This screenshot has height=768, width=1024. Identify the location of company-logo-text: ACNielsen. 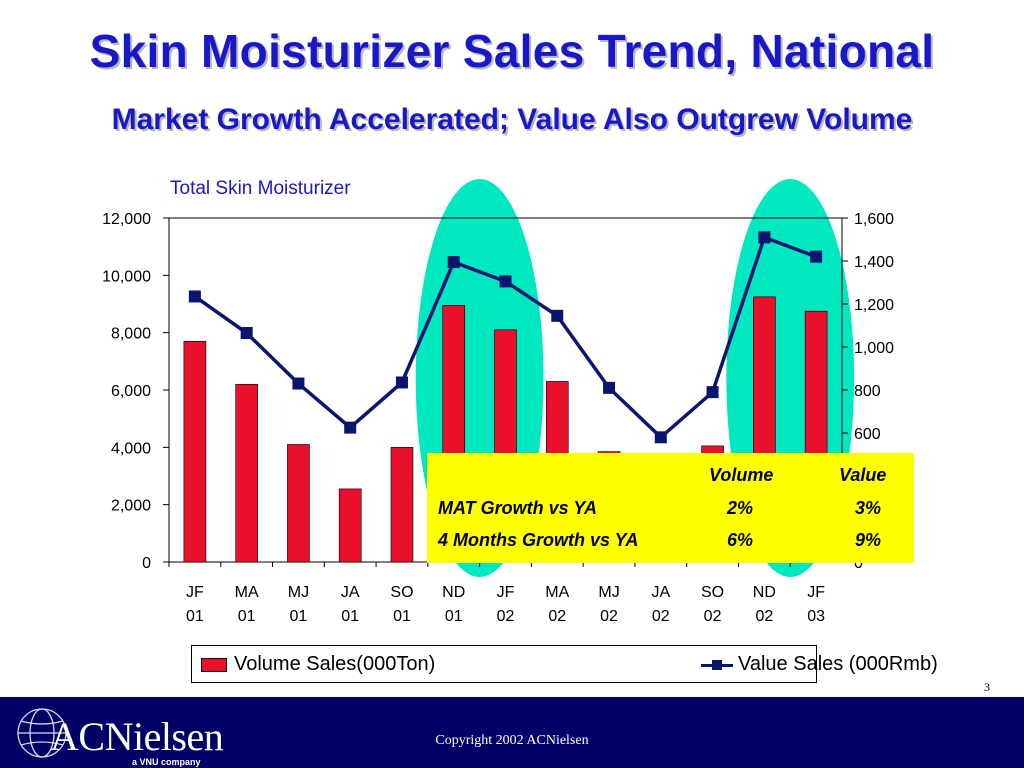
(137, 736).